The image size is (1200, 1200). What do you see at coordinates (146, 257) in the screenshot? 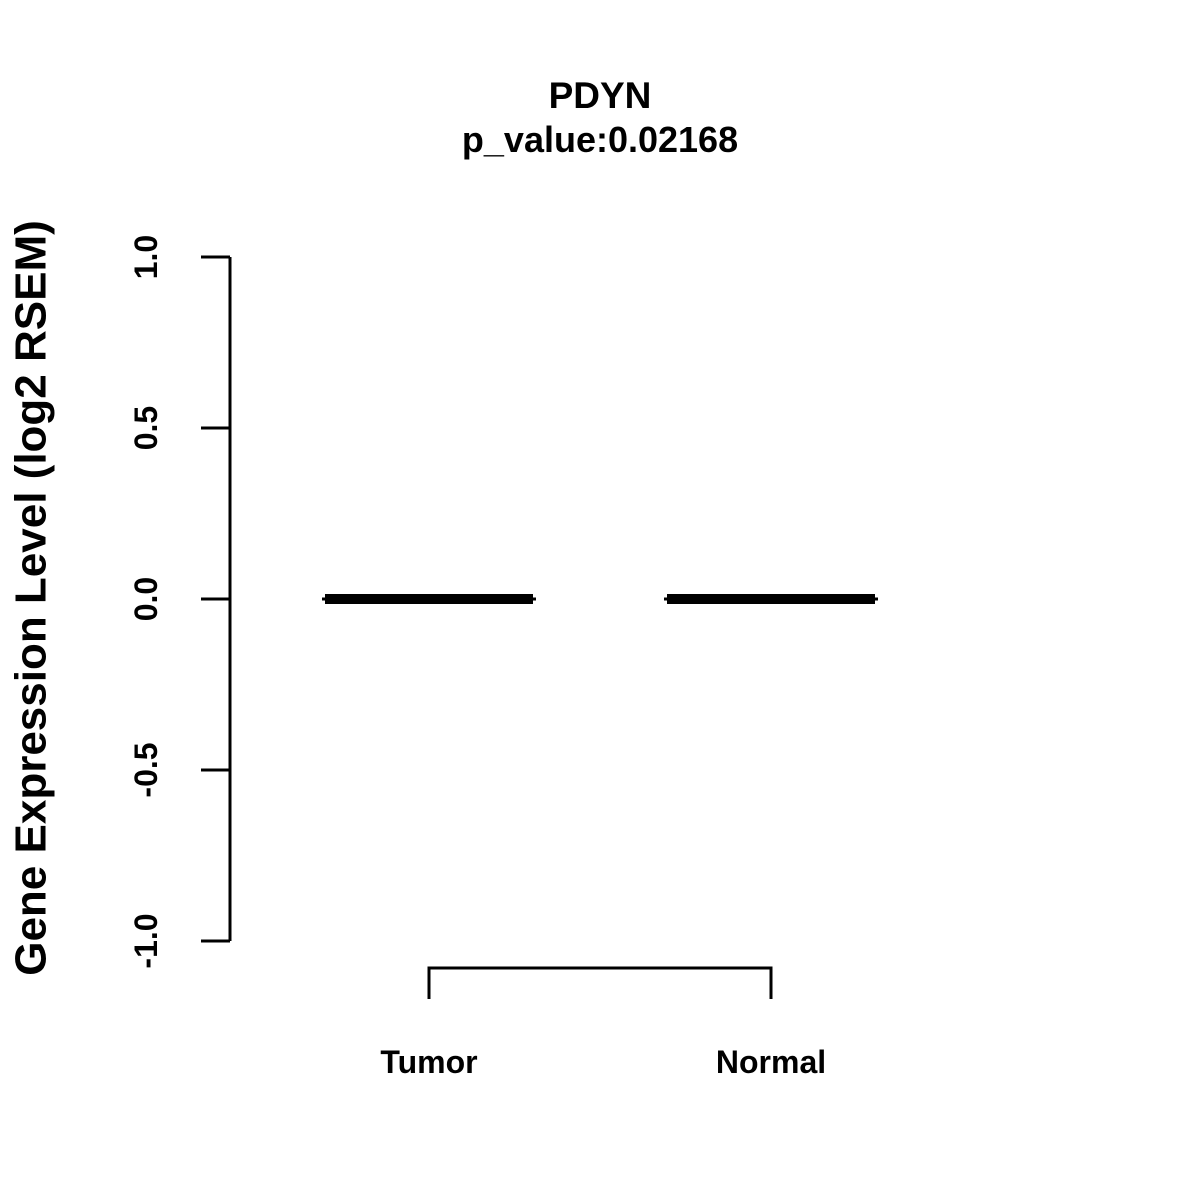
I see `y-axis-tick-label: 1.0` at bounding box center [146, 257].